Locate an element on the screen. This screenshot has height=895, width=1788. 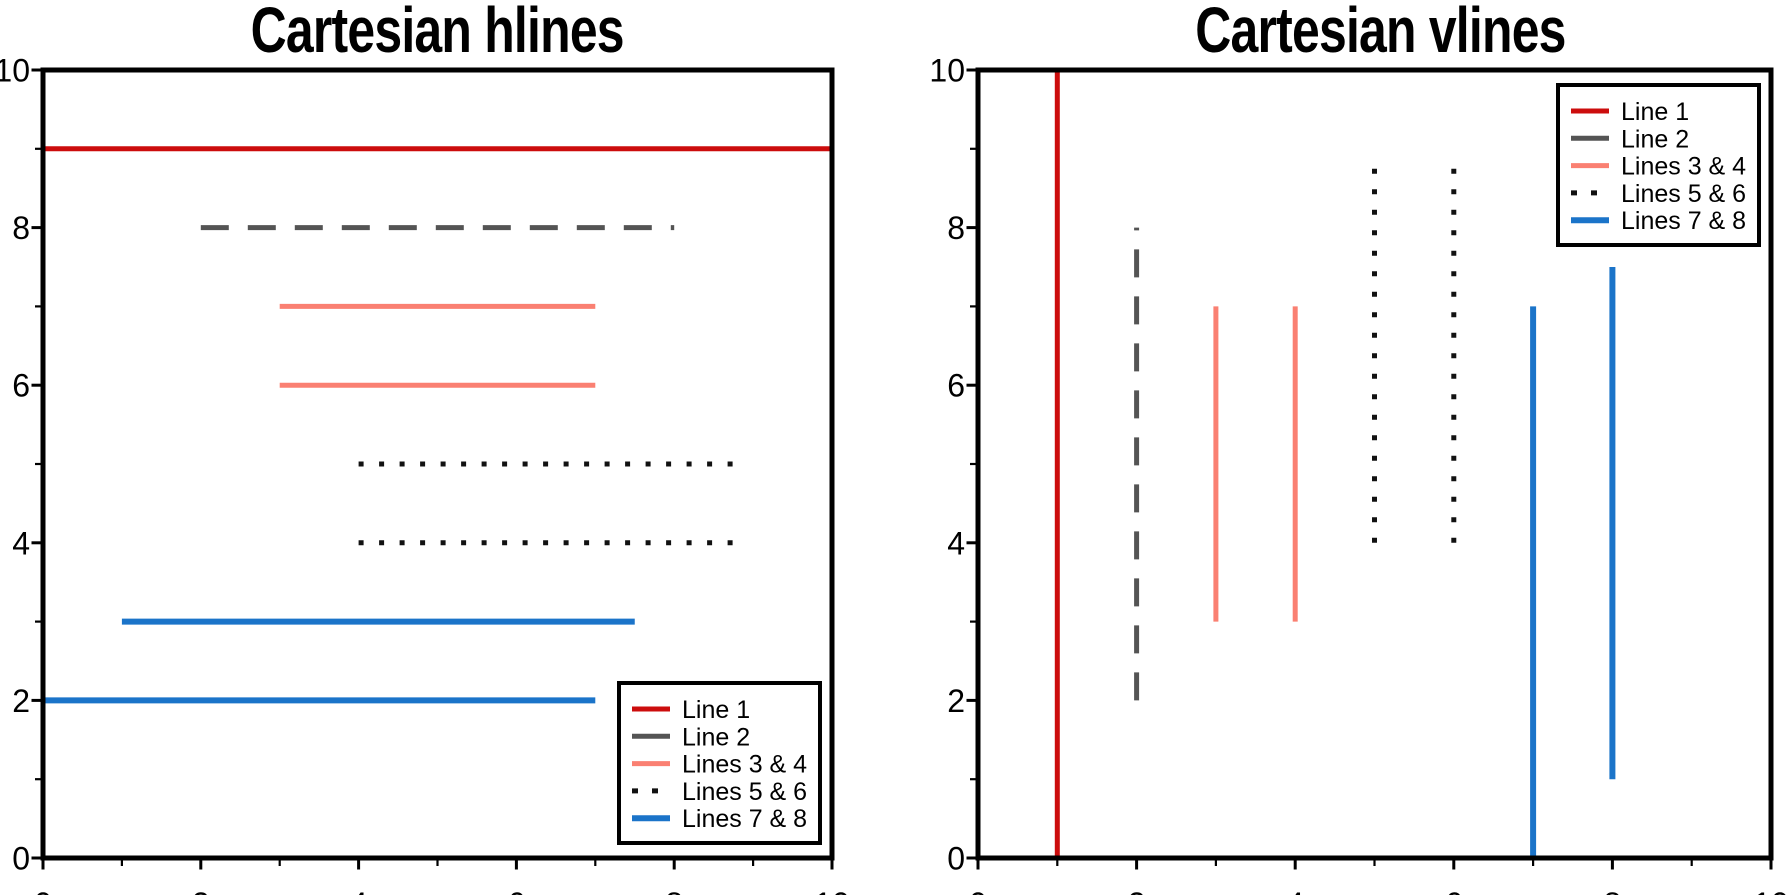
vlines-title-text: Cartesian vlines is located at coordinates (1380, 33).